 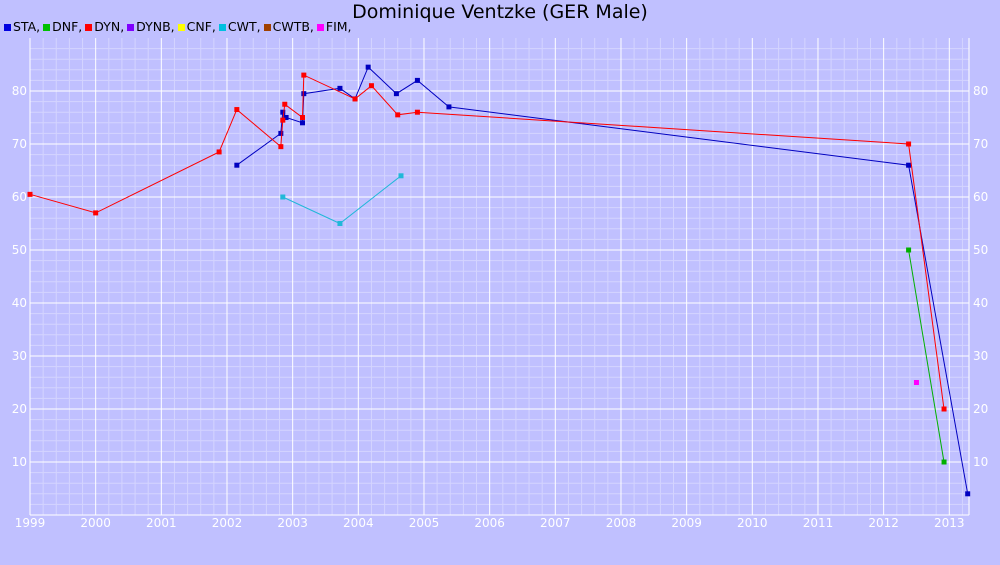 I want to click on chart-title: Dominique Ventzke (GER Male), so click(x=500, y=12).